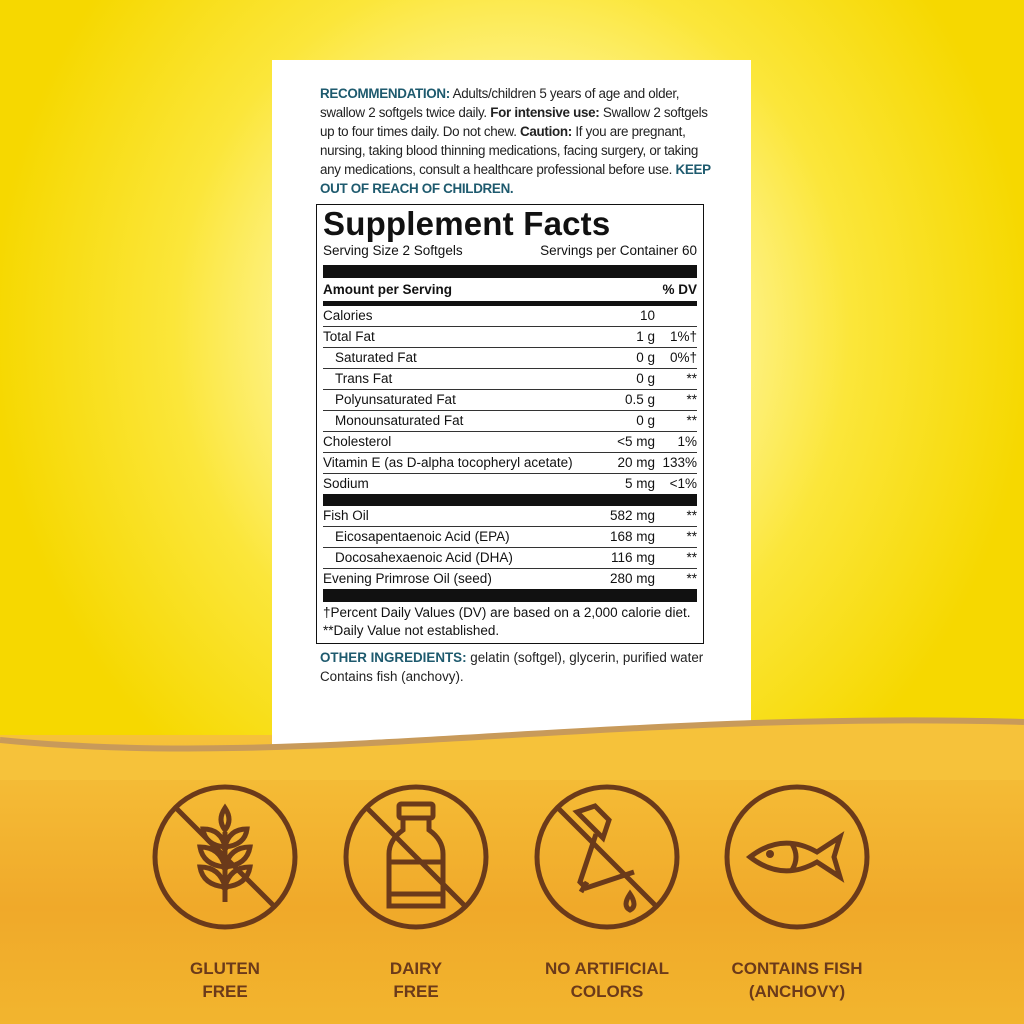 The height and width of the screenshot is (1024, 1024). Describe the element at coordinates (416, 980) in the screenshot. I see `badge-label: DAIRY FREE` at that location.